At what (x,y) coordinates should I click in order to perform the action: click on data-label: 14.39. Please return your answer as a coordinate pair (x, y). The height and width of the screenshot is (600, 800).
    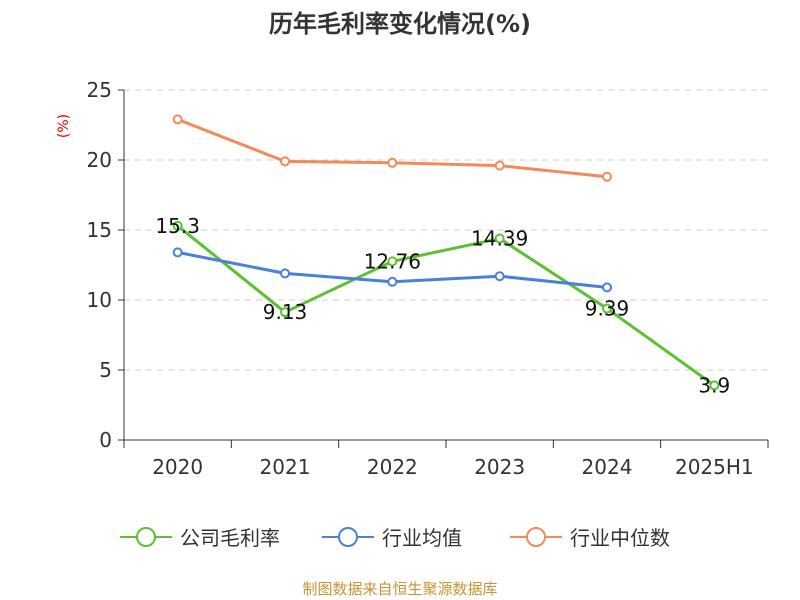
    Looking at the image, I should click on (499, 239).